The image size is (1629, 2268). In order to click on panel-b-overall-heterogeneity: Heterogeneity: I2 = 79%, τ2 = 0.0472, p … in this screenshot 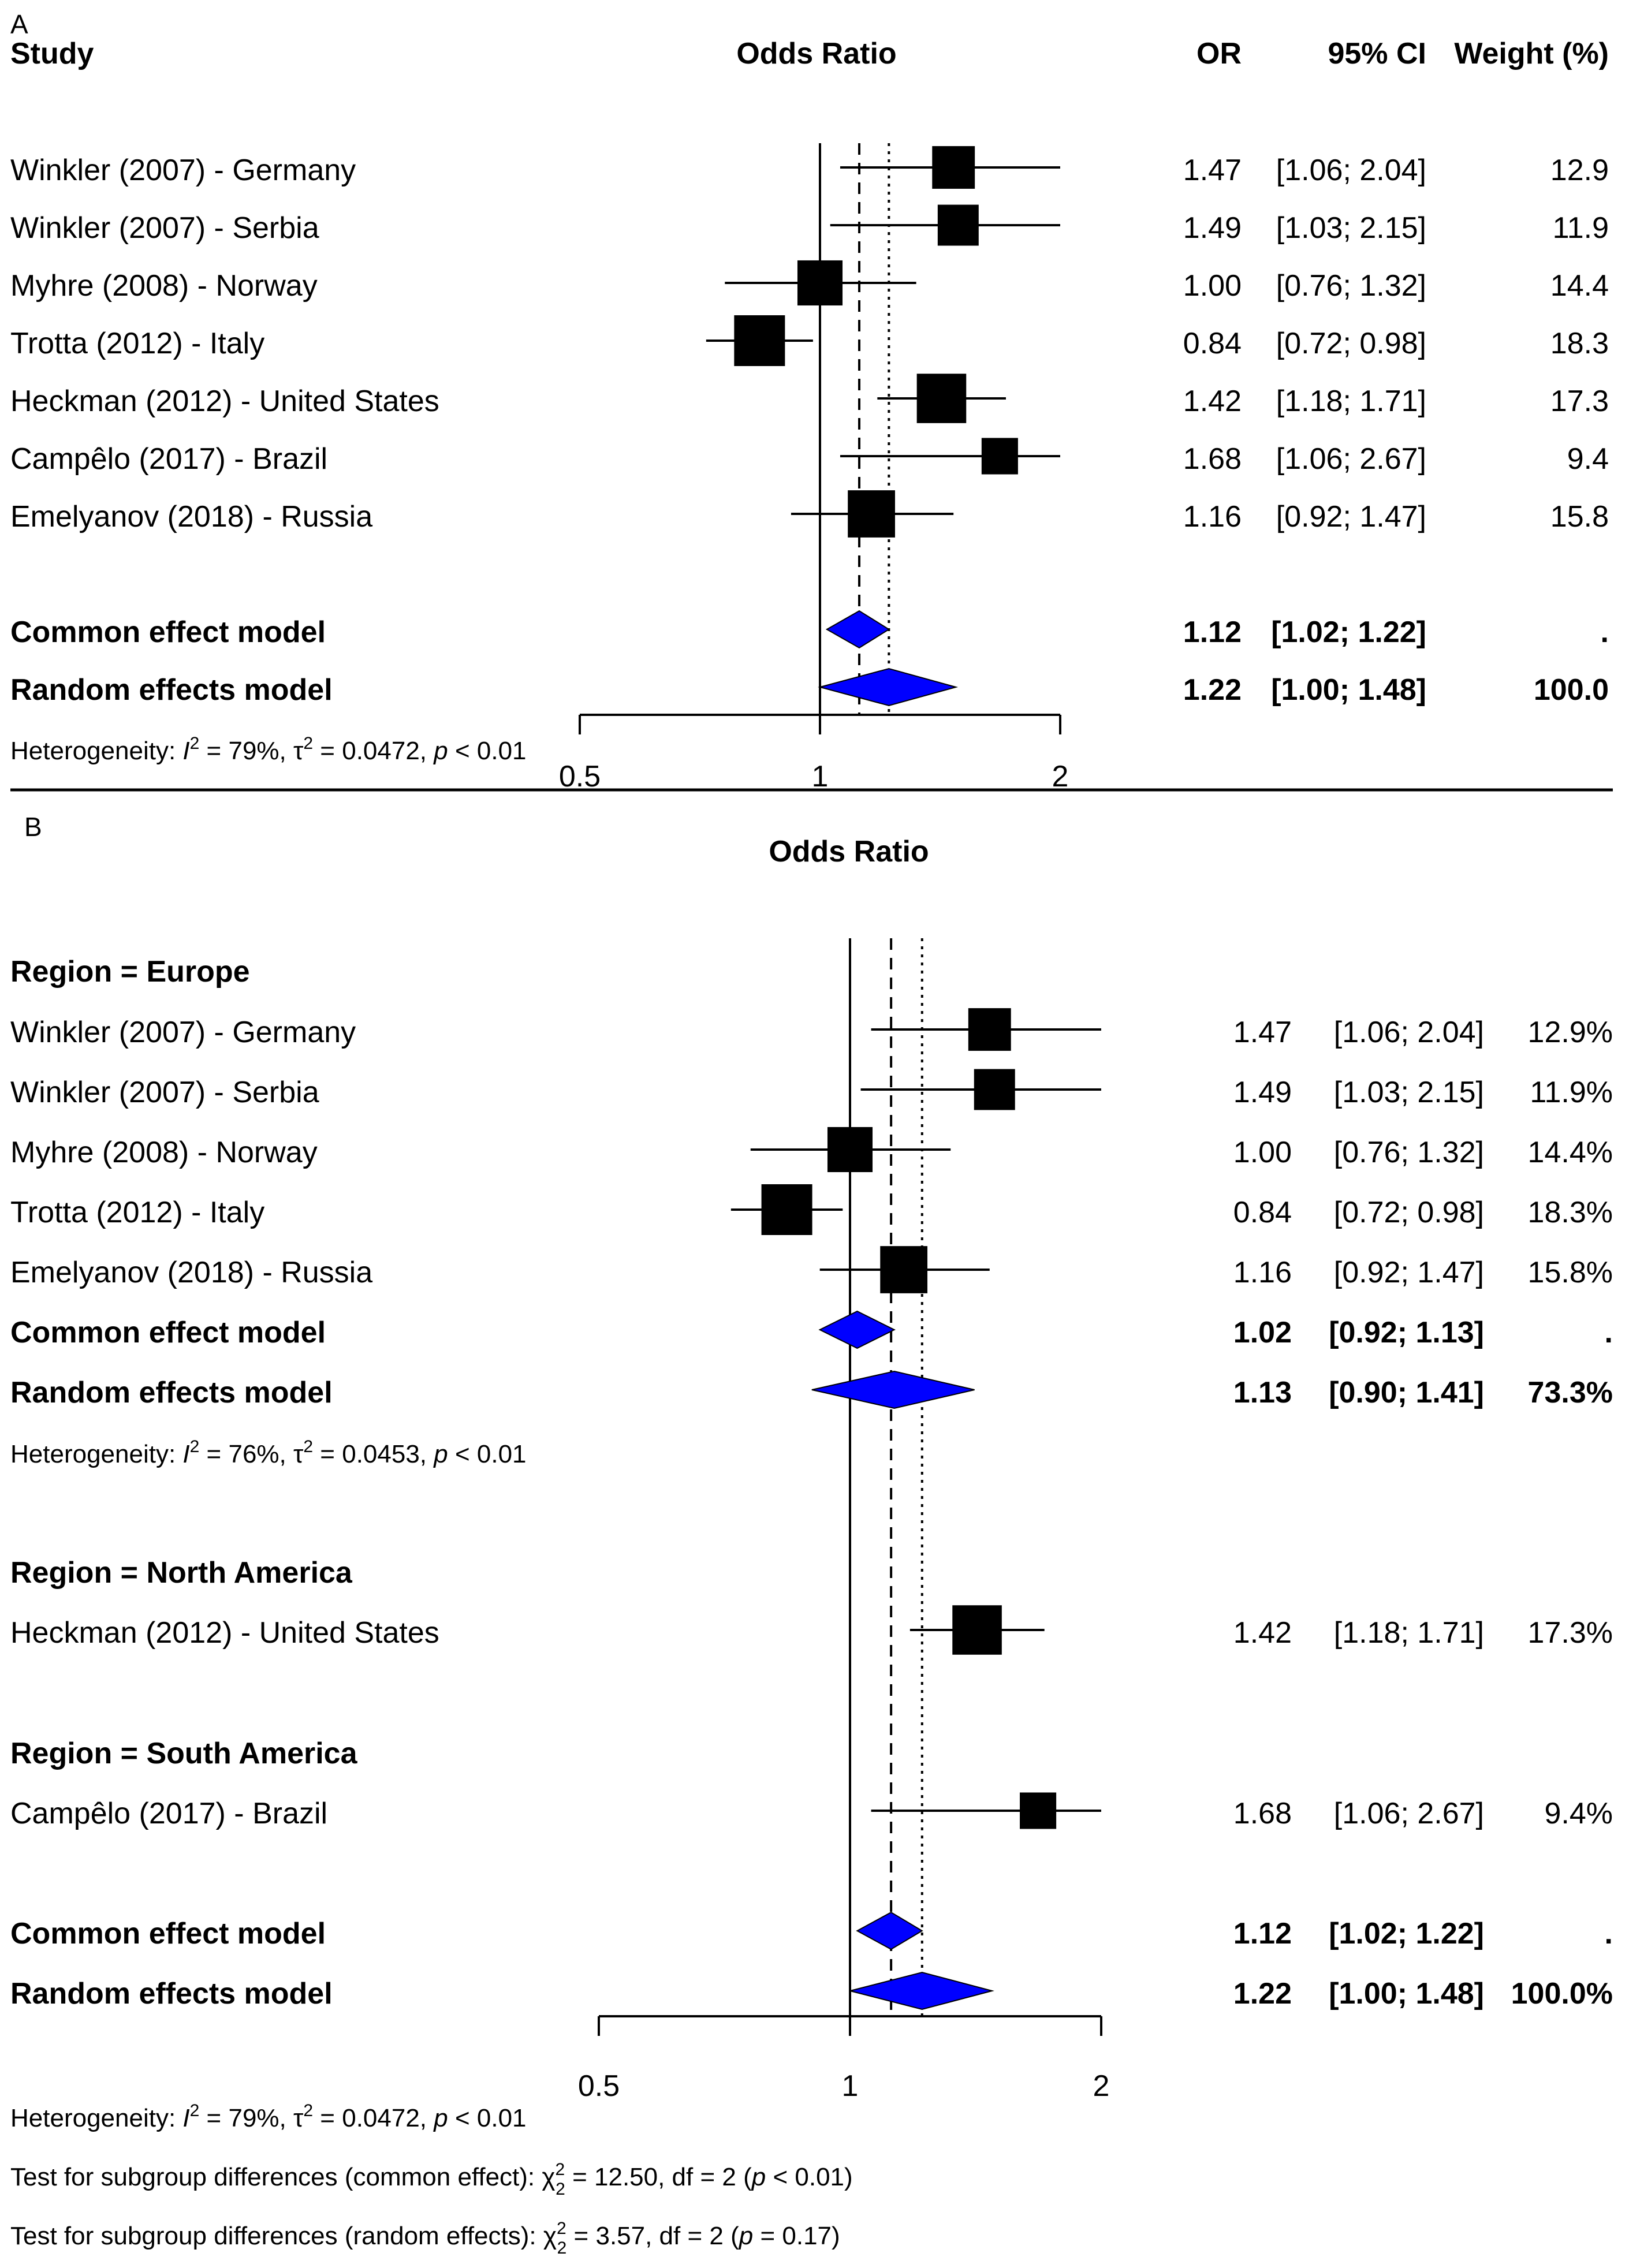, I will do `click(268, 2116)`.